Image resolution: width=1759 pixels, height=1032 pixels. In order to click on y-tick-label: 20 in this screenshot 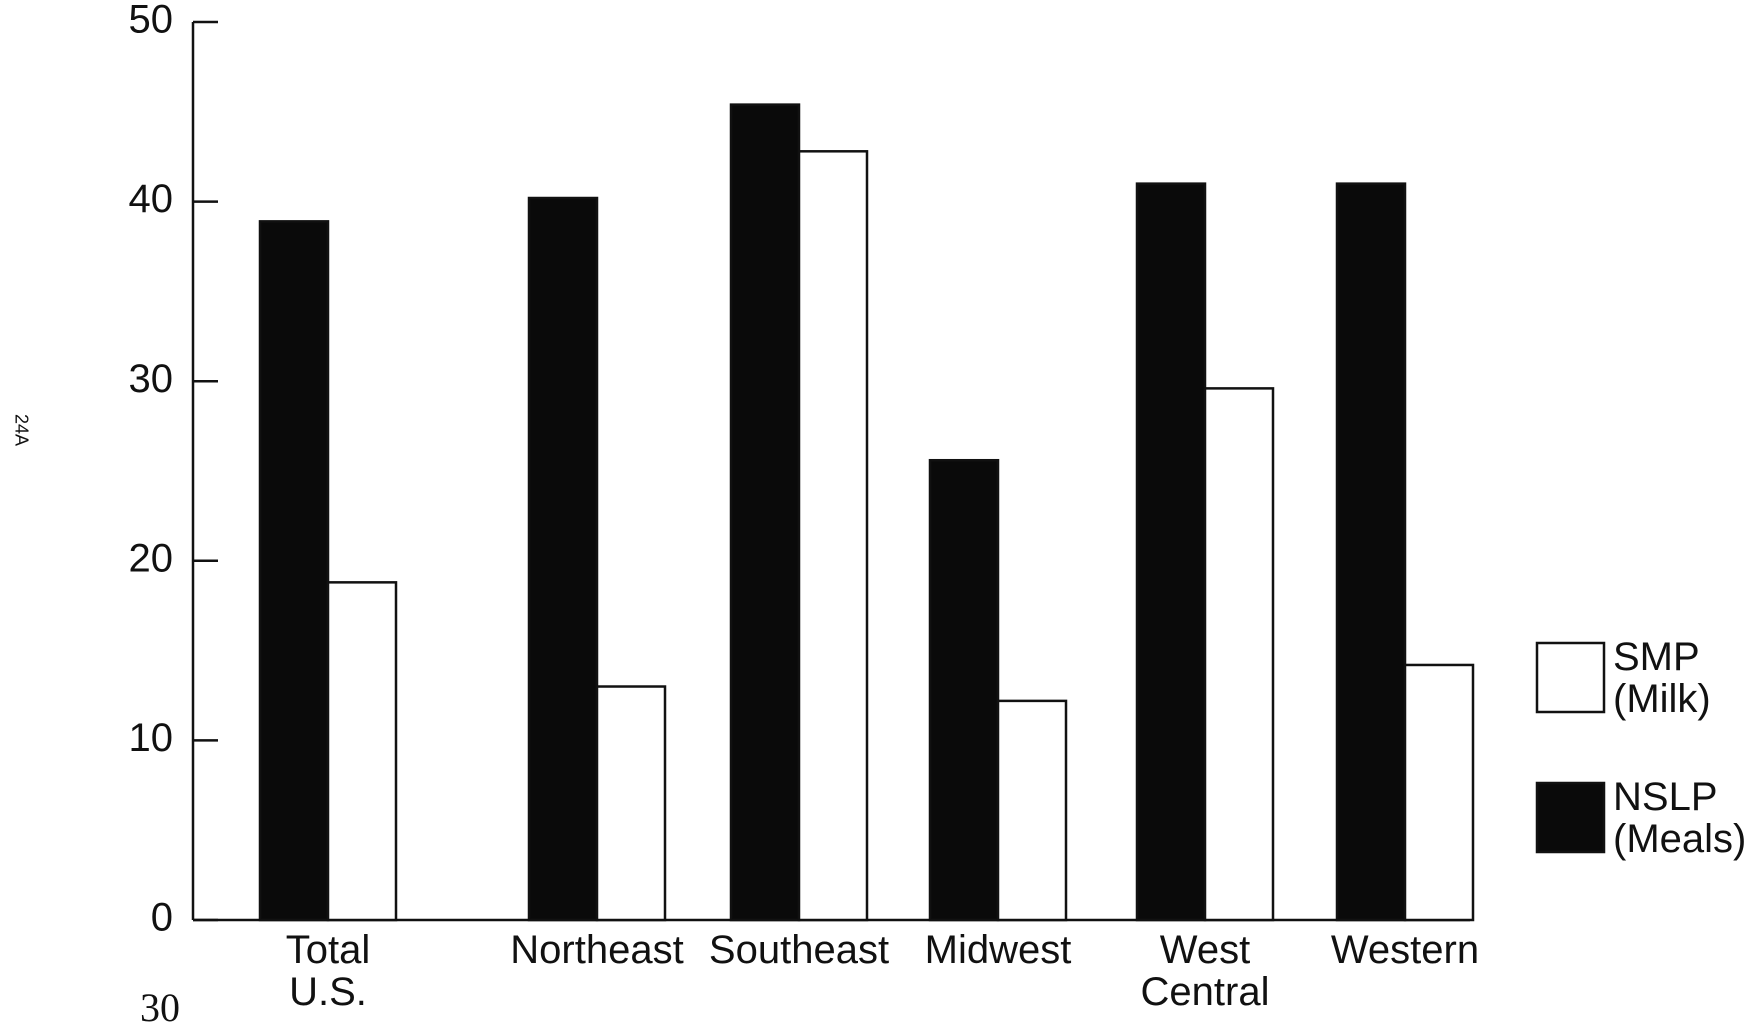, I will do `click(151, 558)`.